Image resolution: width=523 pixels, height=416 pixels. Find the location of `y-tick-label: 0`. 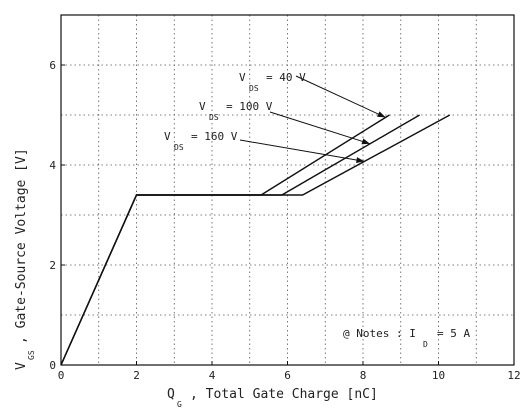

y-tick-label: 0 is located at coordinates (52, 365).